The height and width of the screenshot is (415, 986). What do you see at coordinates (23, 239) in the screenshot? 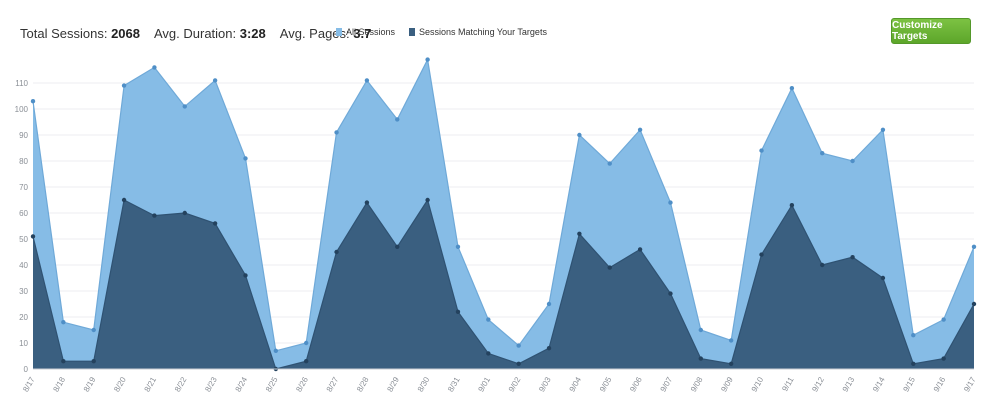
I see `y-tick-label: 50` at bounding box center [23, 239].